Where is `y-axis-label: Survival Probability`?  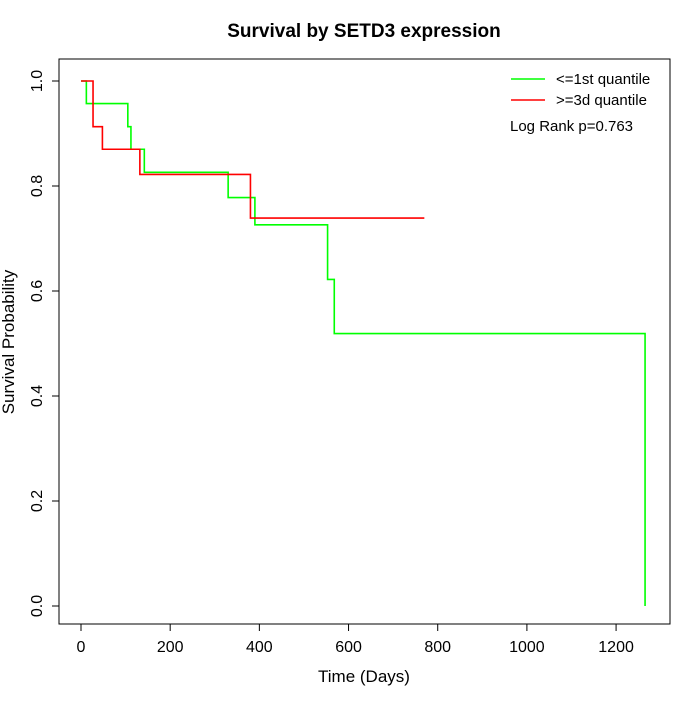 y-axis-label: Survival Probability is located at coordinates (9, 341).